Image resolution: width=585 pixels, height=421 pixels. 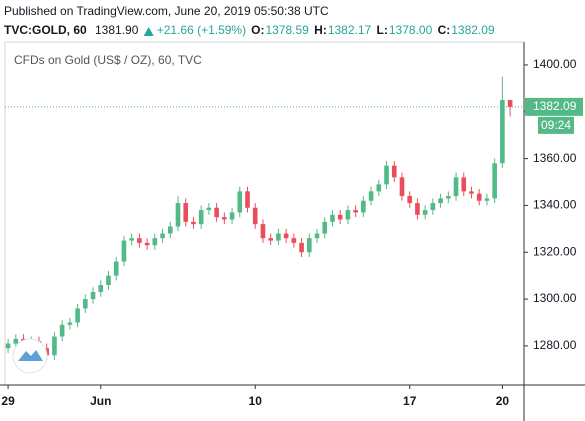 I want to click on last-price-box, so click(x=554, y=106).